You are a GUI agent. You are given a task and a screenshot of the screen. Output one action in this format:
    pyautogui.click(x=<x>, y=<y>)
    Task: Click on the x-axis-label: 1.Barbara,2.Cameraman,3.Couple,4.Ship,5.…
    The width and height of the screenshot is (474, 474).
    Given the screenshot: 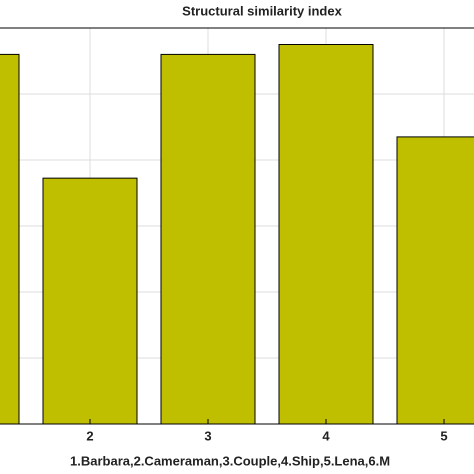 What is the action you would take?
    pyautogui.click(x=230, y=460)
    